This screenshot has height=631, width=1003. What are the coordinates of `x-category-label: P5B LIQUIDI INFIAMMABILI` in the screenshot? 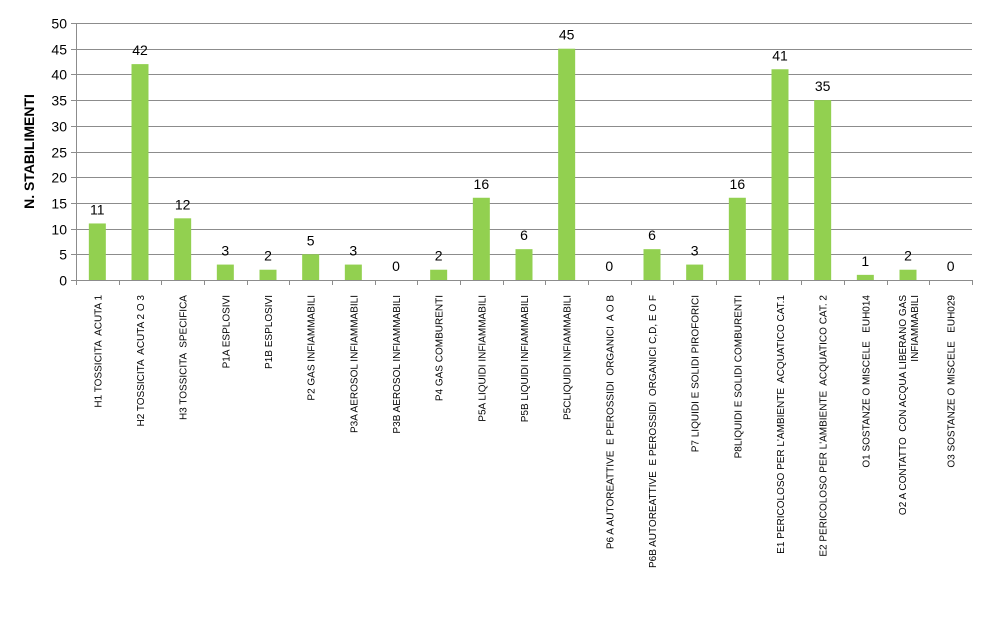 It's located at (525, 358).